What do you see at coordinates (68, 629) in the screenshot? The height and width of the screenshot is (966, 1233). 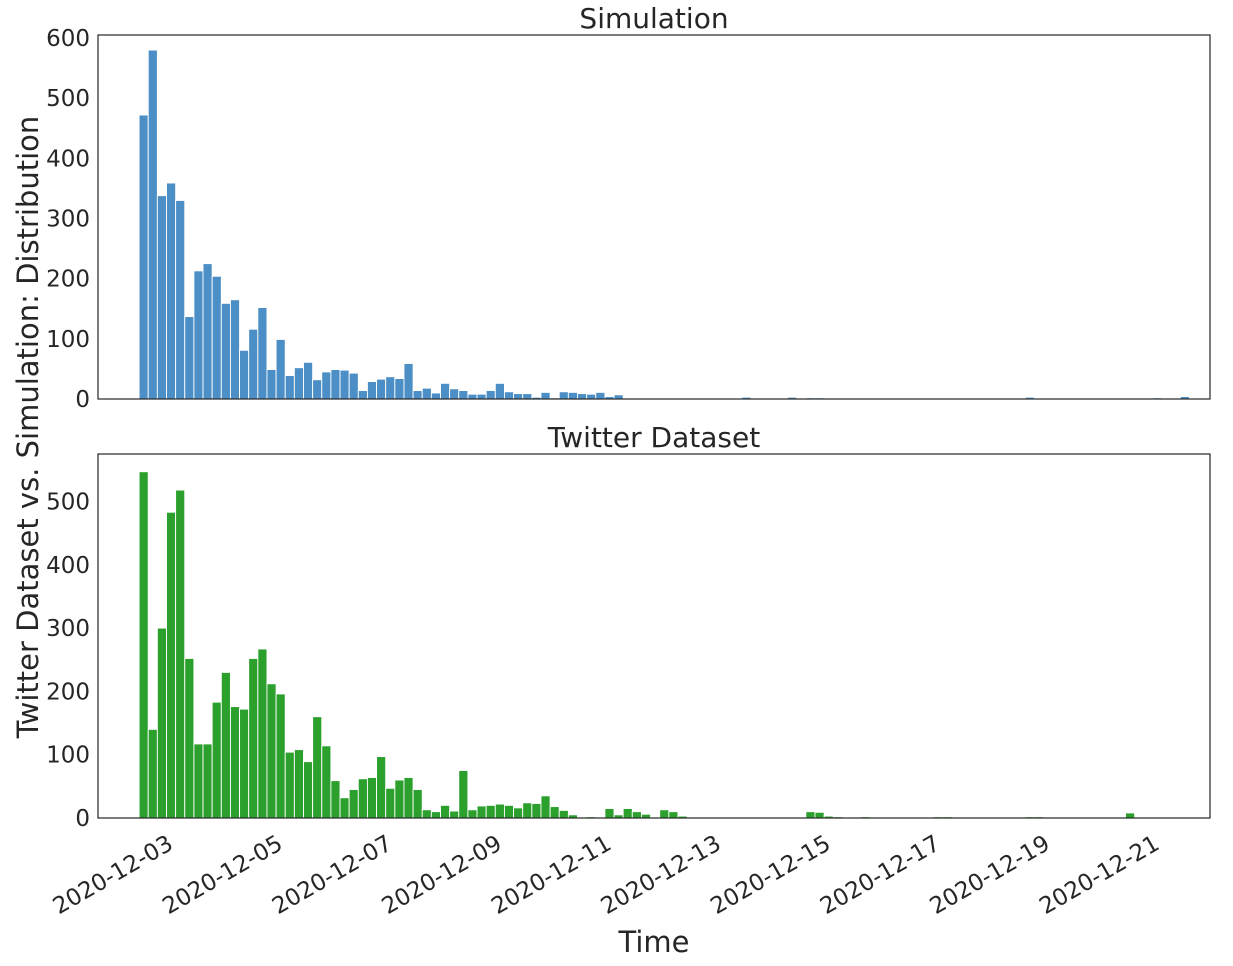 I see `twitter-y-tick-label: 300` at bounding box center [68, 629].